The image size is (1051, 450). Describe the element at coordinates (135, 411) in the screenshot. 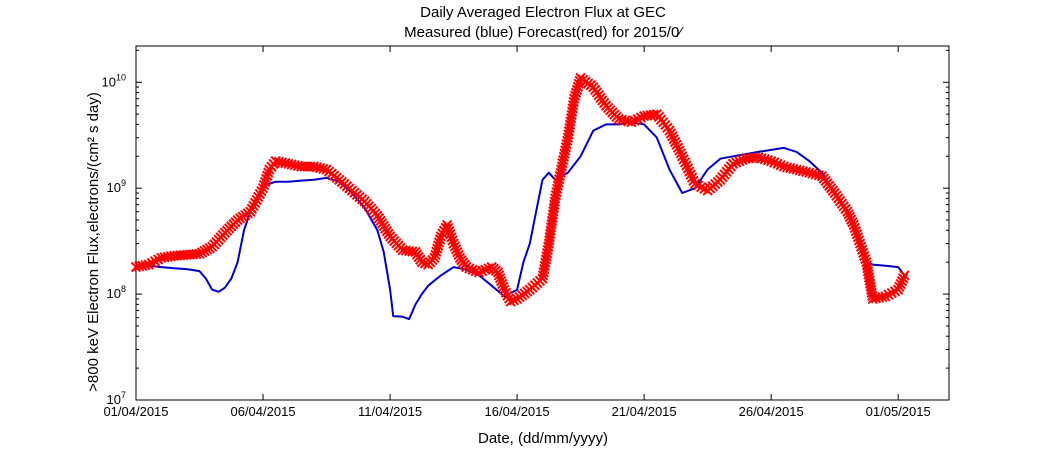

I see `x-tick-label: 01/04/2015` at that location.